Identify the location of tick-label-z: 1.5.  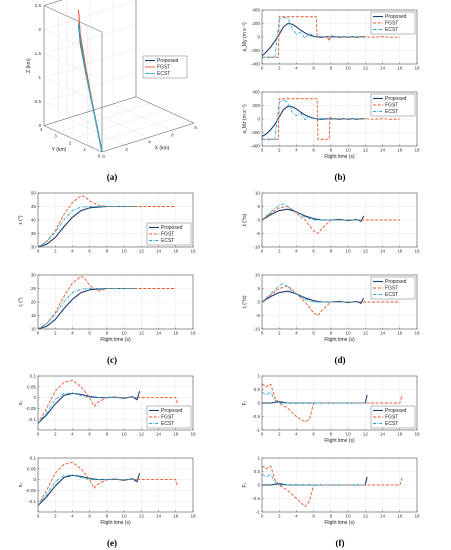
(38, 53).